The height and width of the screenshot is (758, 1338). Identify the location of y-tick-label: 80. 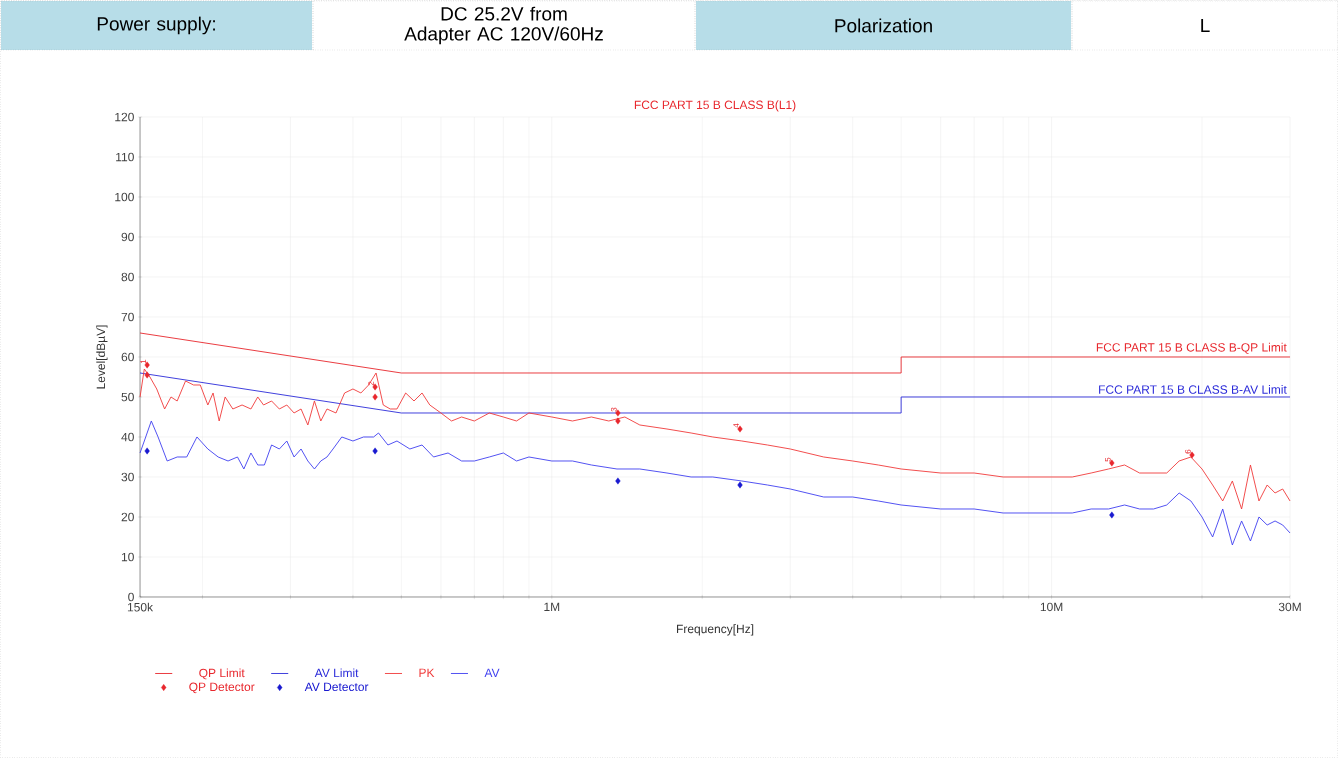
(127, 277).